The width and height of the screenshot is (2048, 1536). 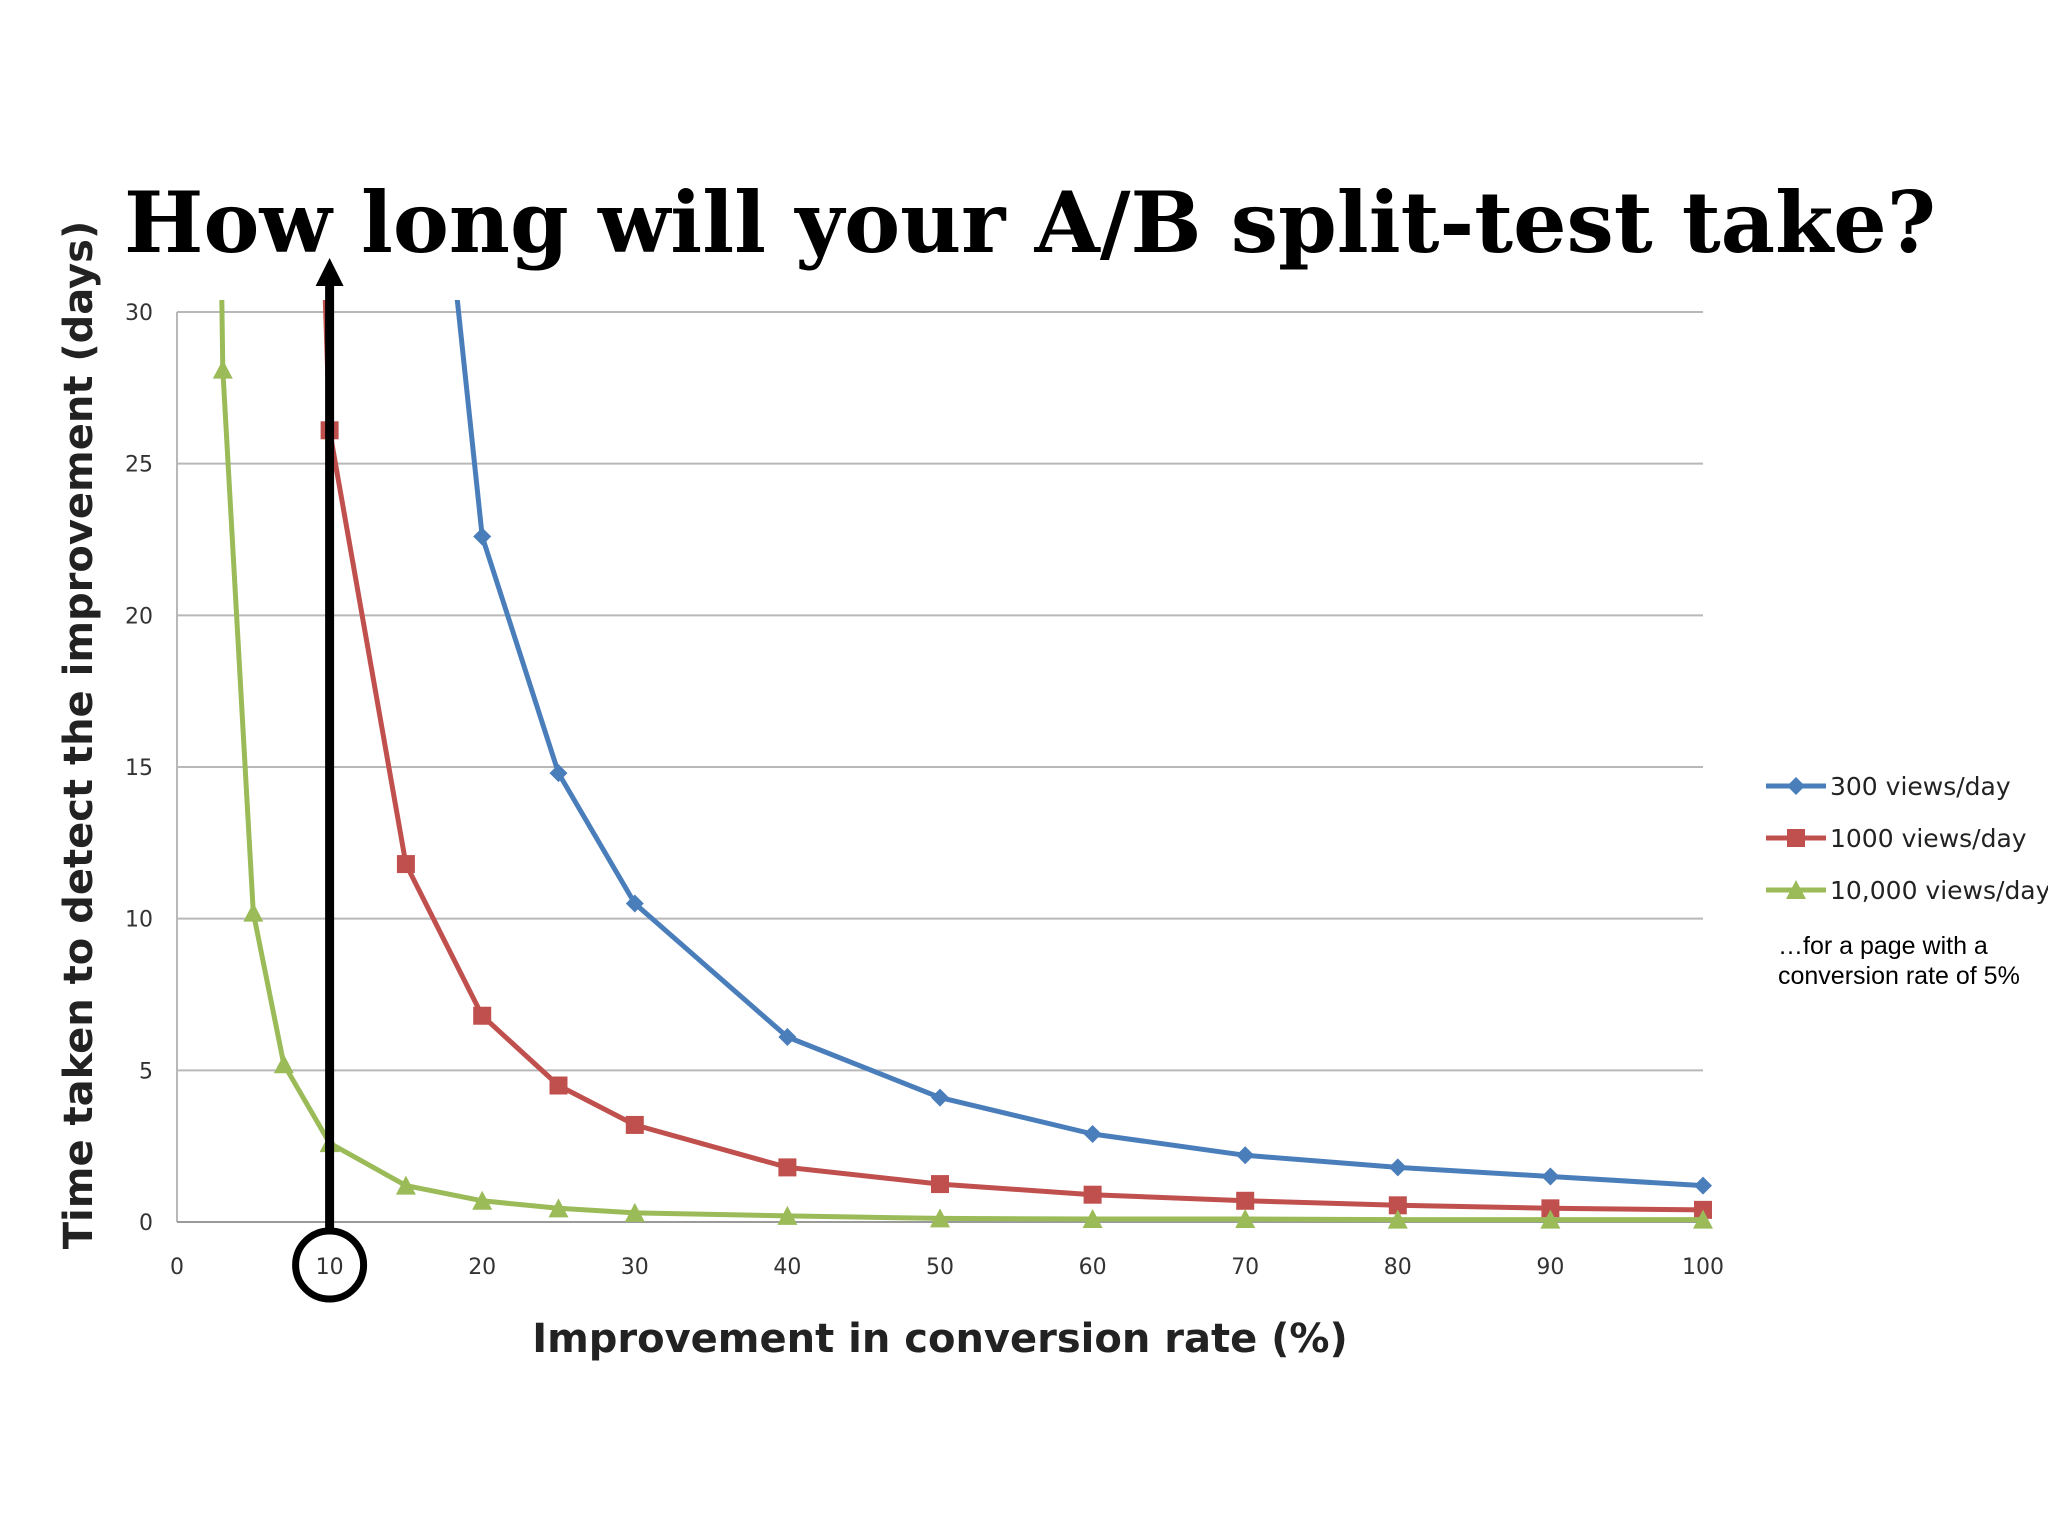 I want to click on x-tick-label: 70, so click(x=1245, y=1267).